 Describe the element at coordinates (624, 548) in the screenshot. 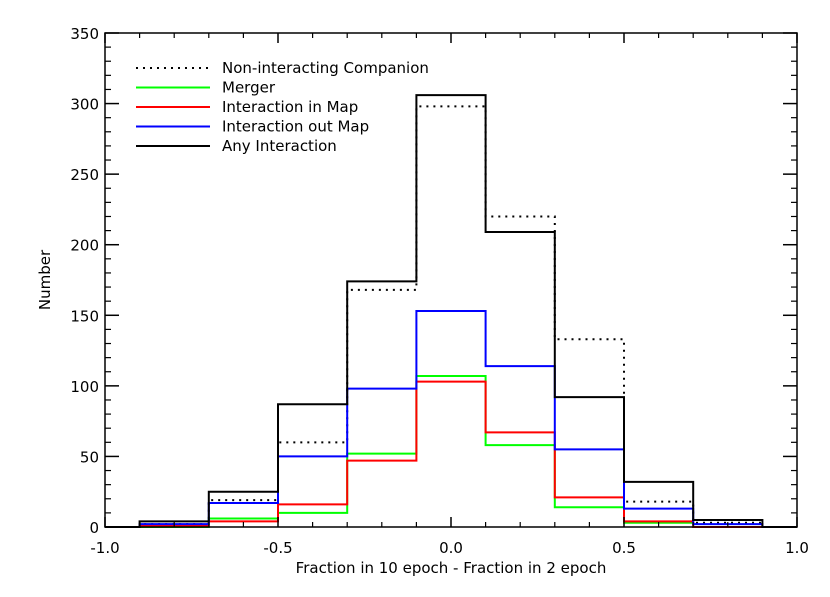

I see `x-tick-label: 0.5` at that location.